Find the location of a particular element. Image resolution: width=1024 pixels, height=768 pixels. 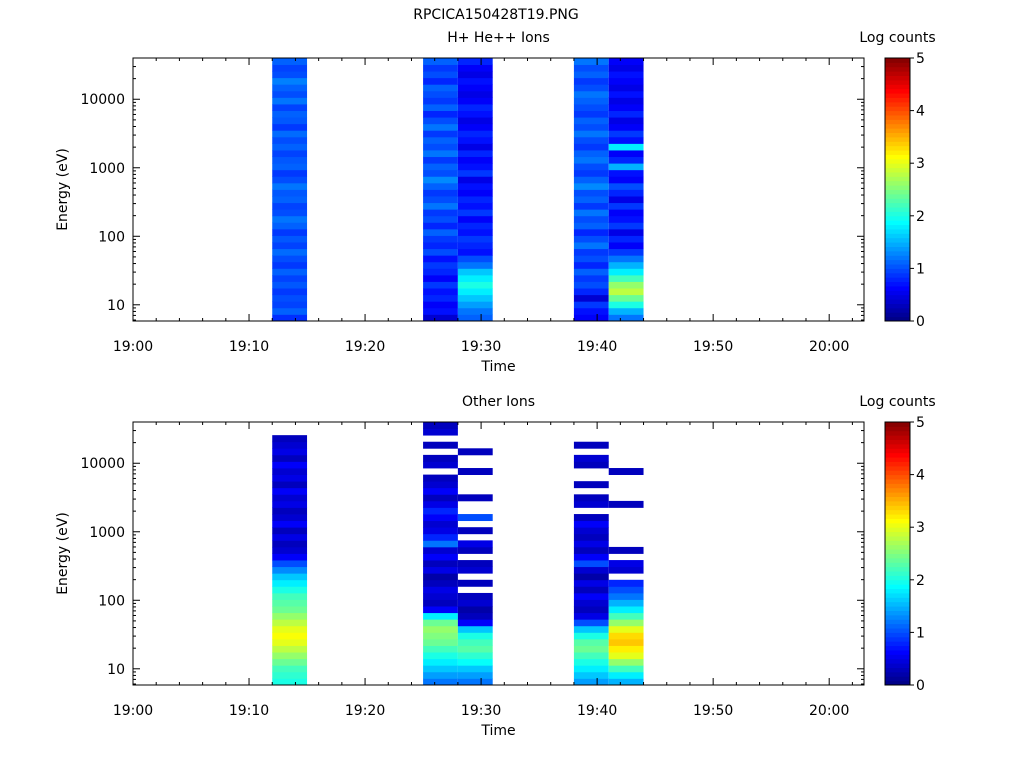

panel-title: H+ He++ Ions is located at coordinates (498, 38).